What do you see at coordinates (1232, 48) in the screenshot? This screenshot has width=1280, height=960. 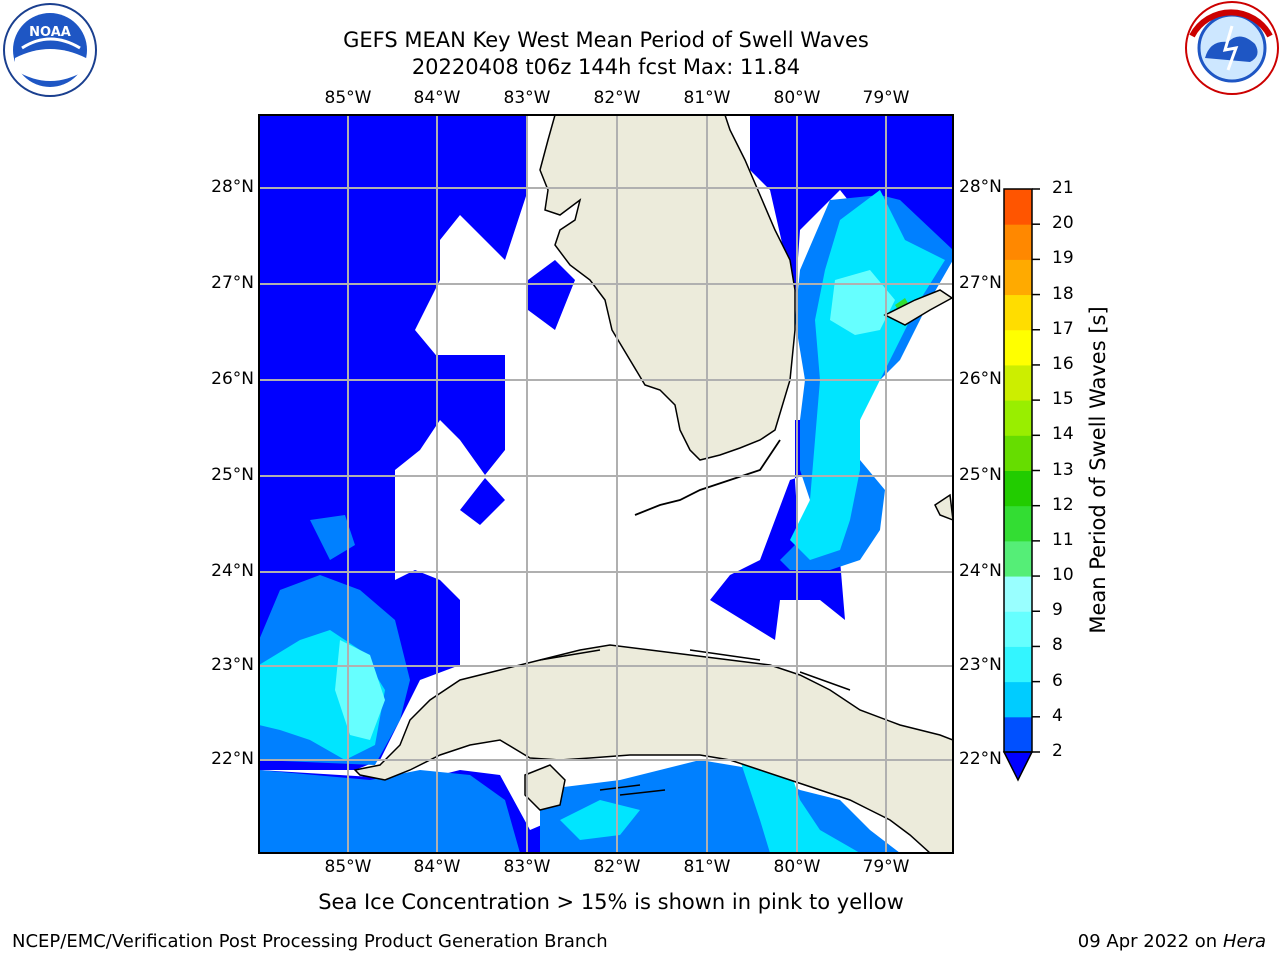 I see `nws-logo` at bounding box center [1232, 48].